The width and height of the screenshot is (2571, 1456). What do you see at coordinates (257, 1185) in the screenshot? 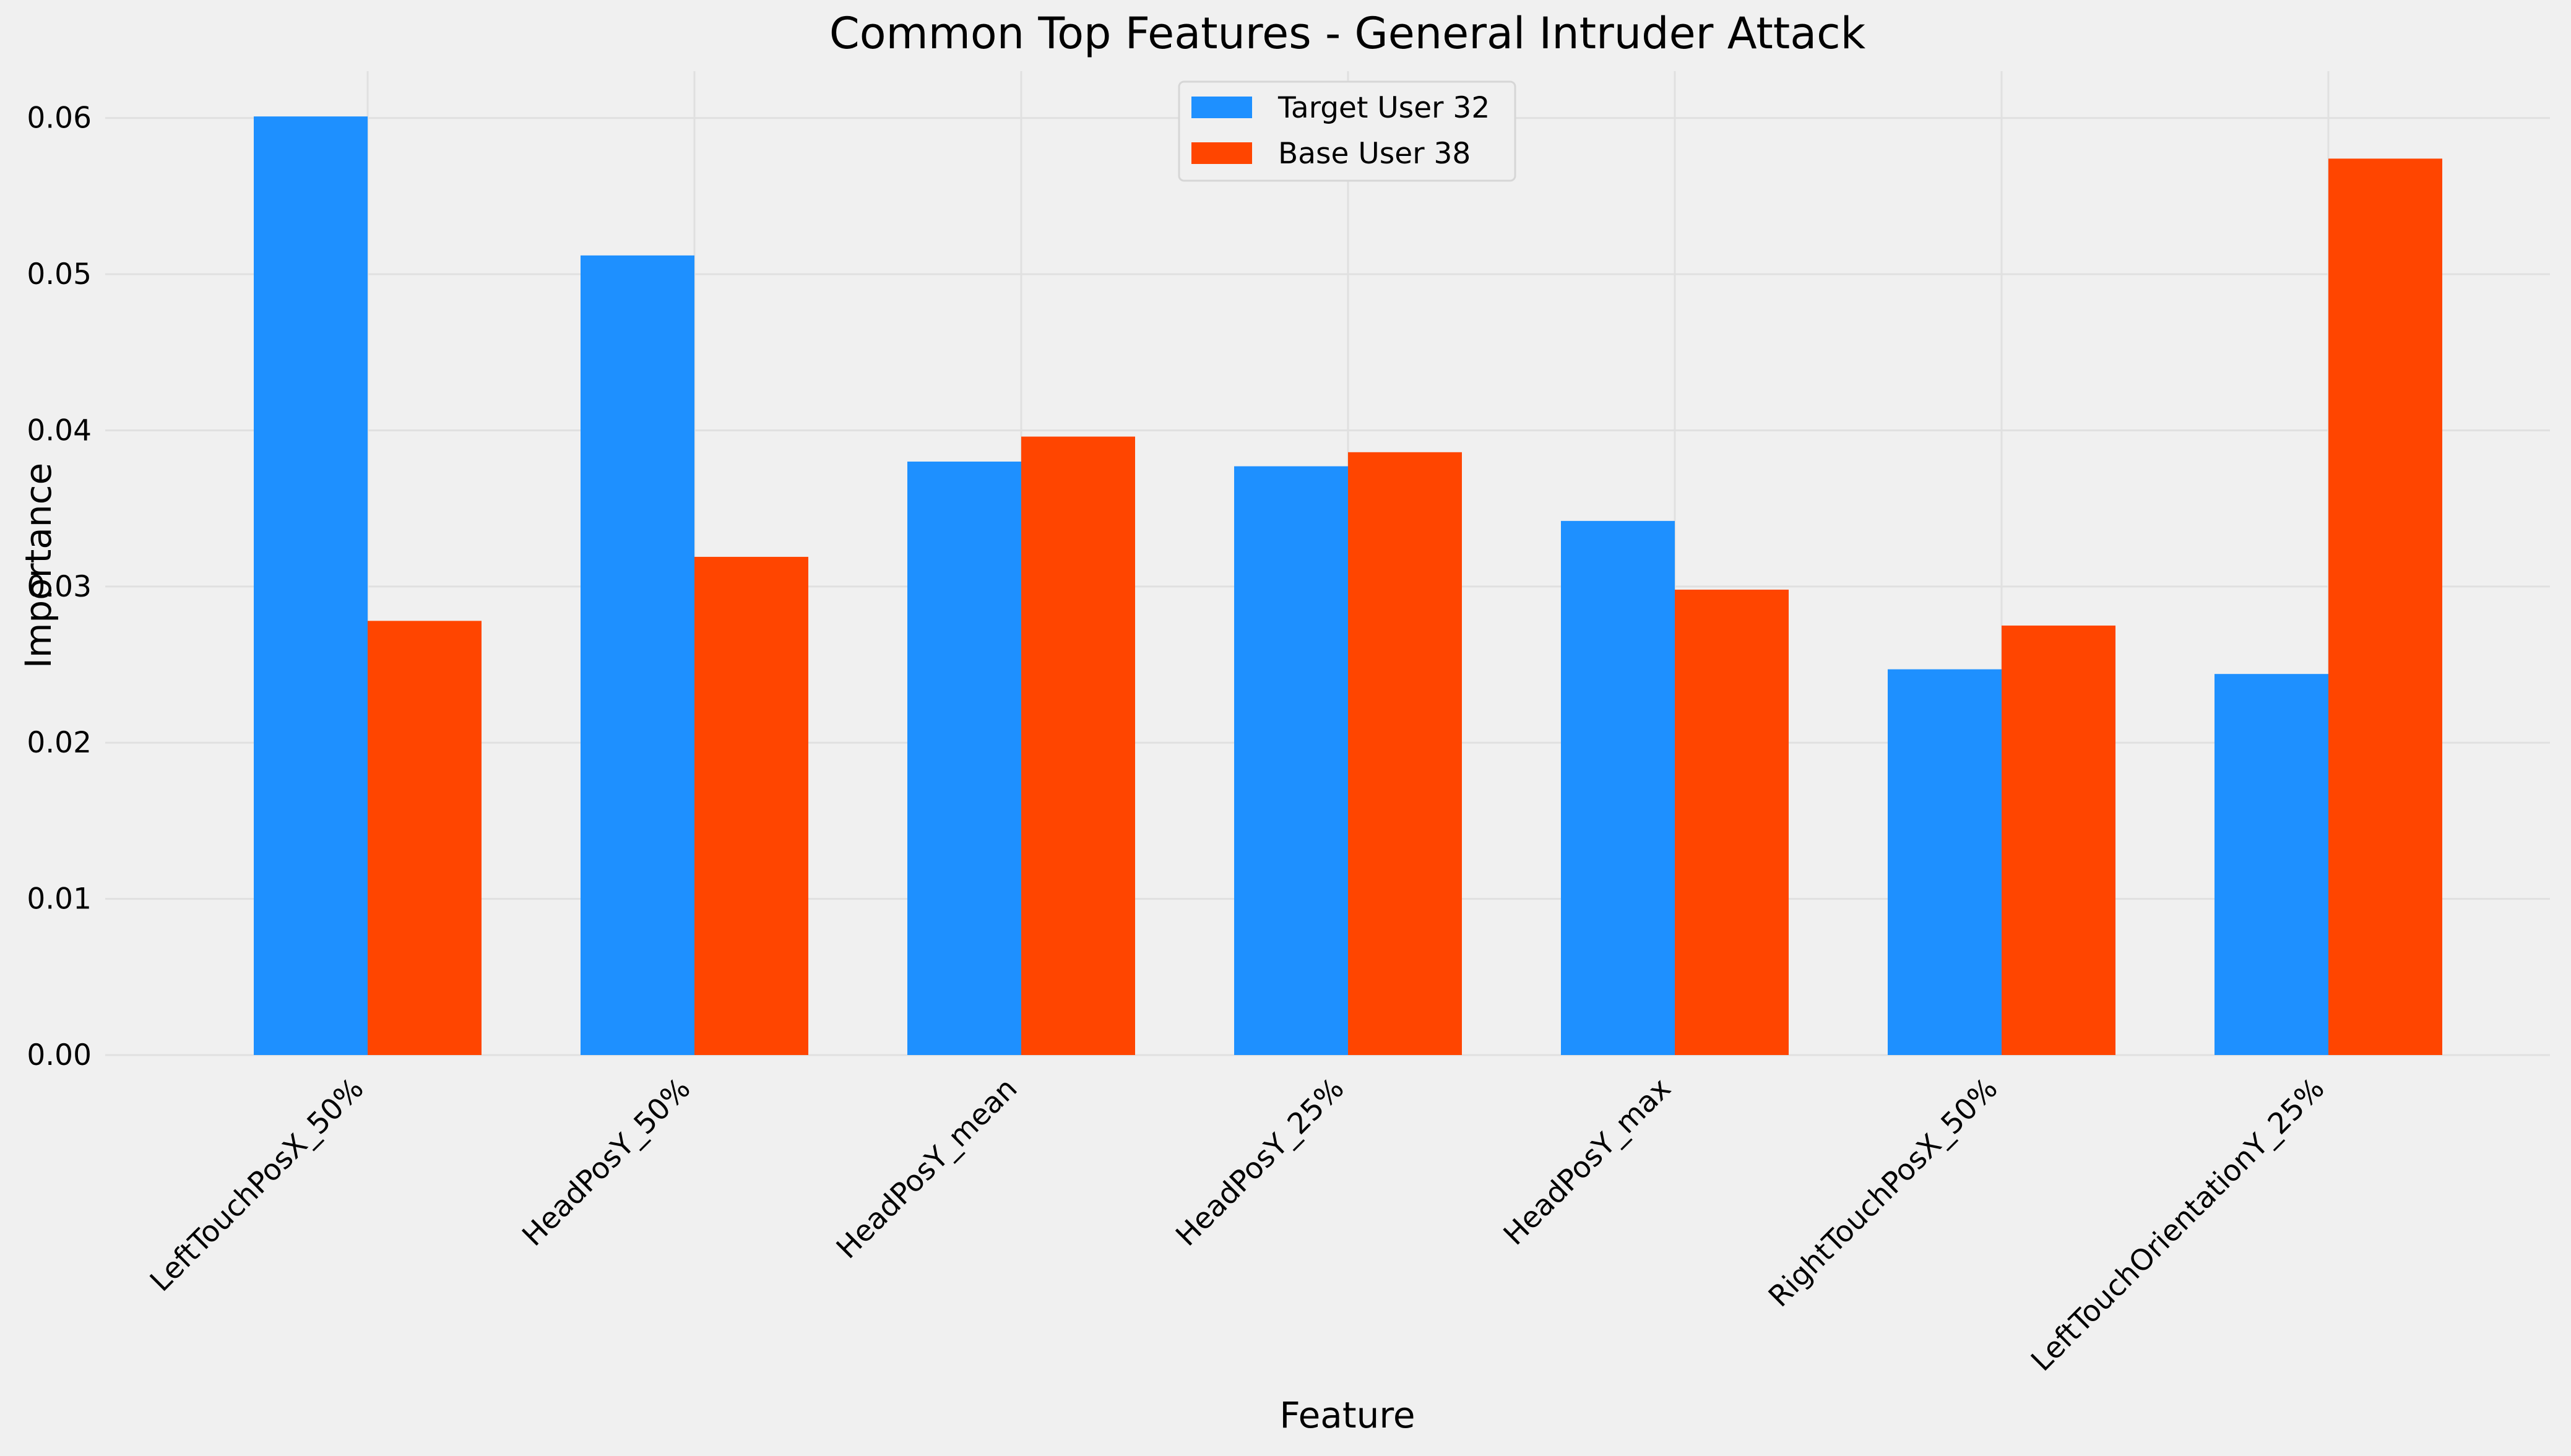
I see `x-tick-label: LeftTouchPosX_50%` at bounding box center [257, 1185].